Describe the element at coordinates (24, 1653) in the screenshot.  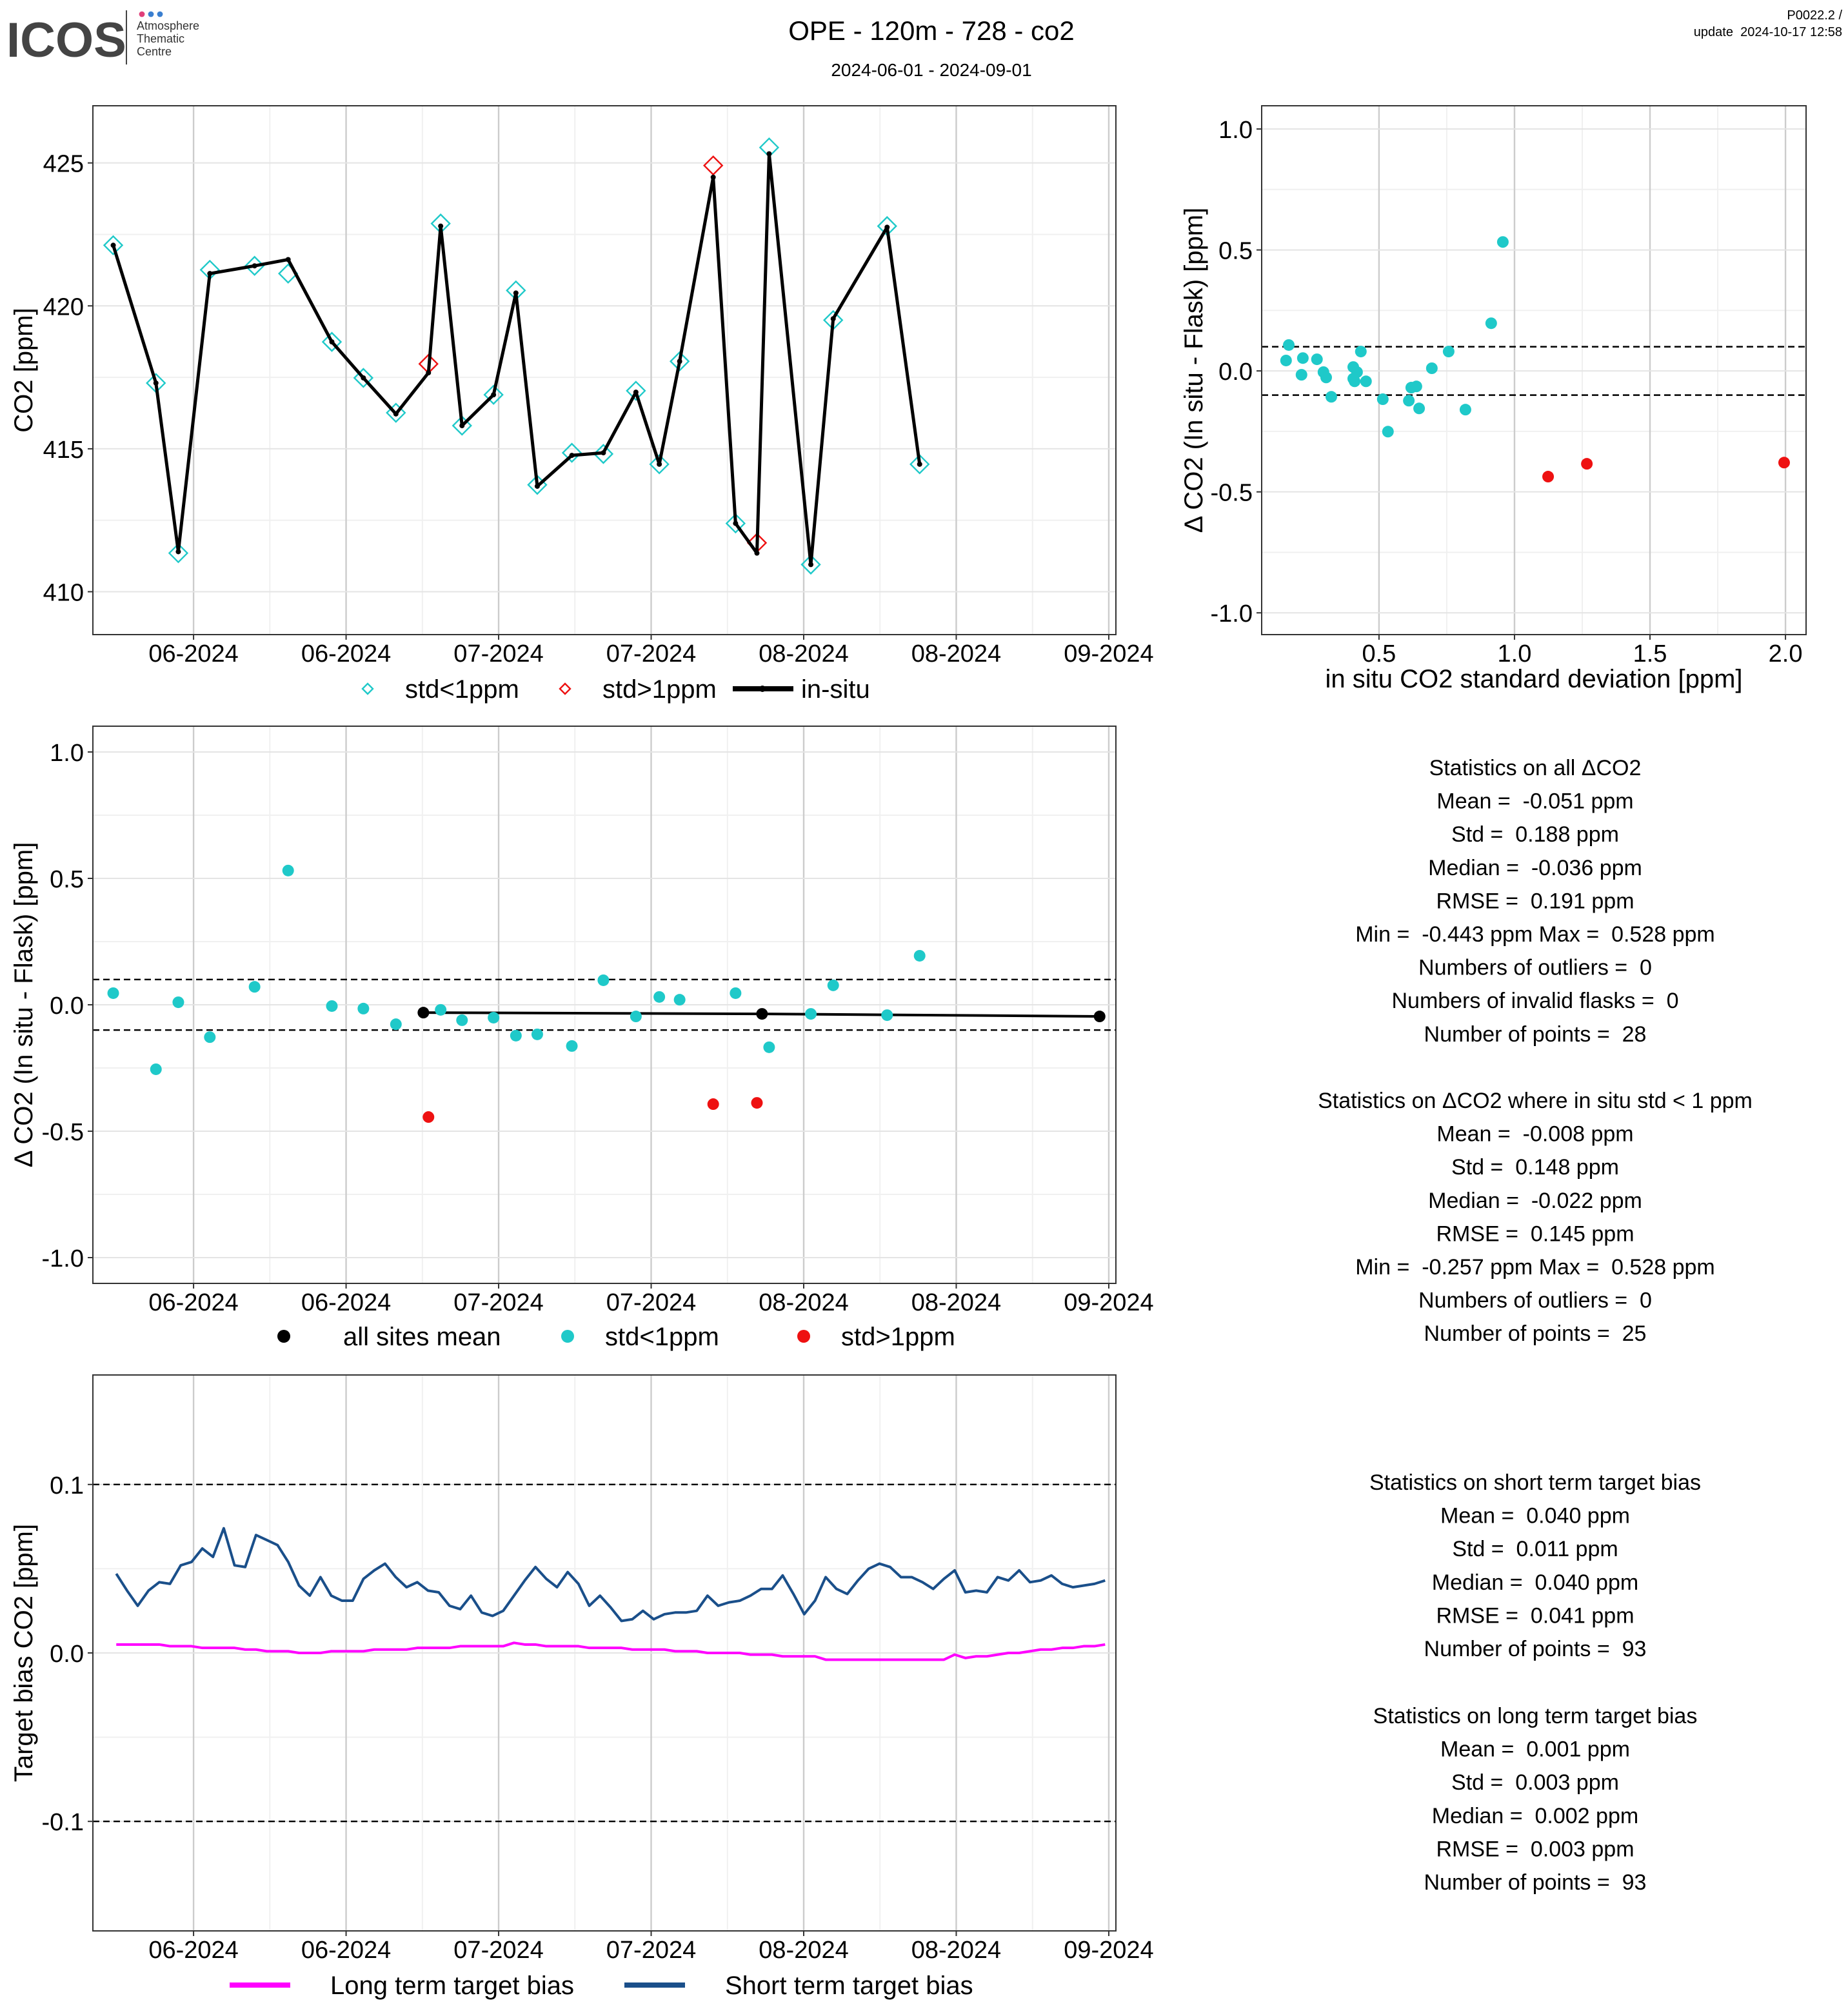
I see `y-axis-label: Target bias CO2 [ppm]` at that location.